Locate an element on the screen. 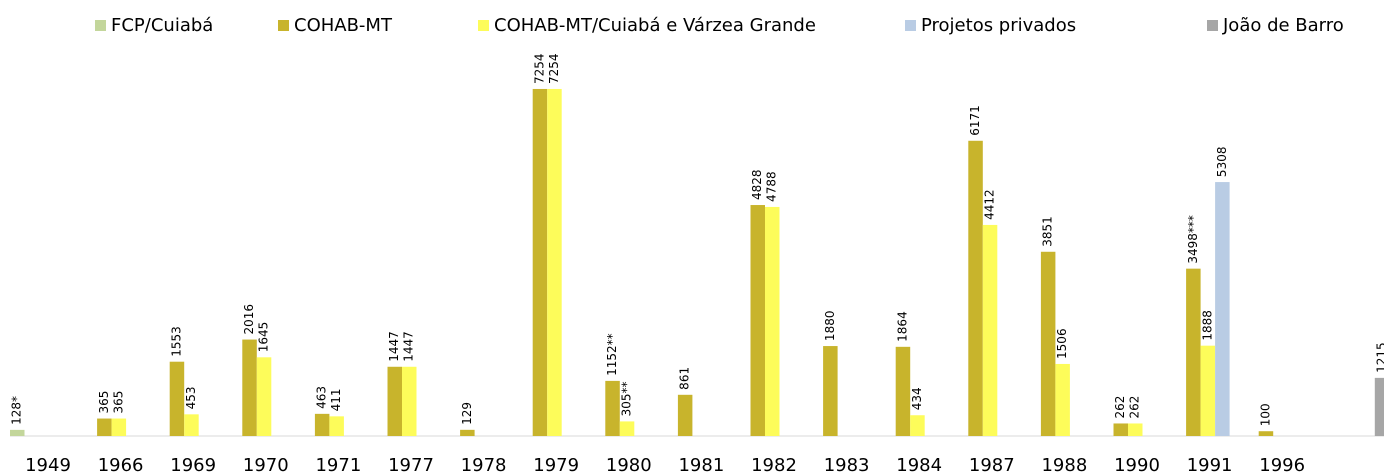  data-label: 861 is located at coordinates (685, 378).